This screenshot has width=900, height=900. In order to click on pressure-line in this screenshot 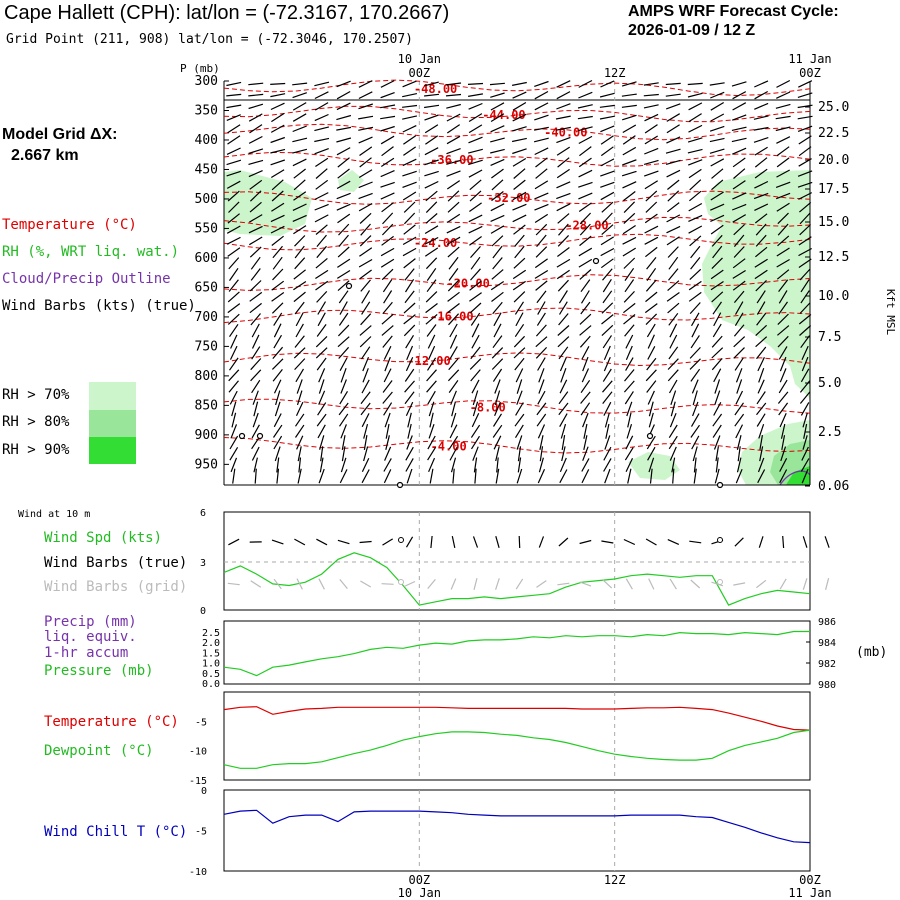, I will do `click(516, 653)`.